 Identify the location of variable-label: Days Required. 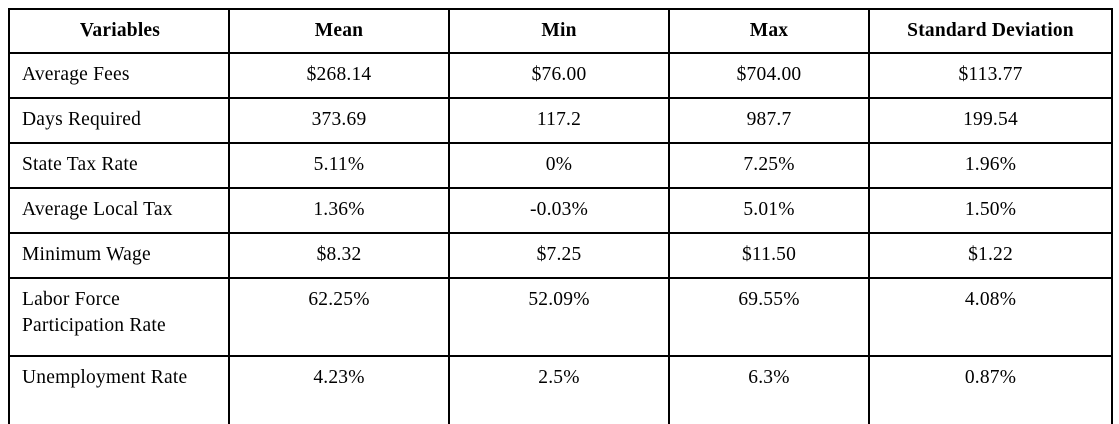
(119, 120).